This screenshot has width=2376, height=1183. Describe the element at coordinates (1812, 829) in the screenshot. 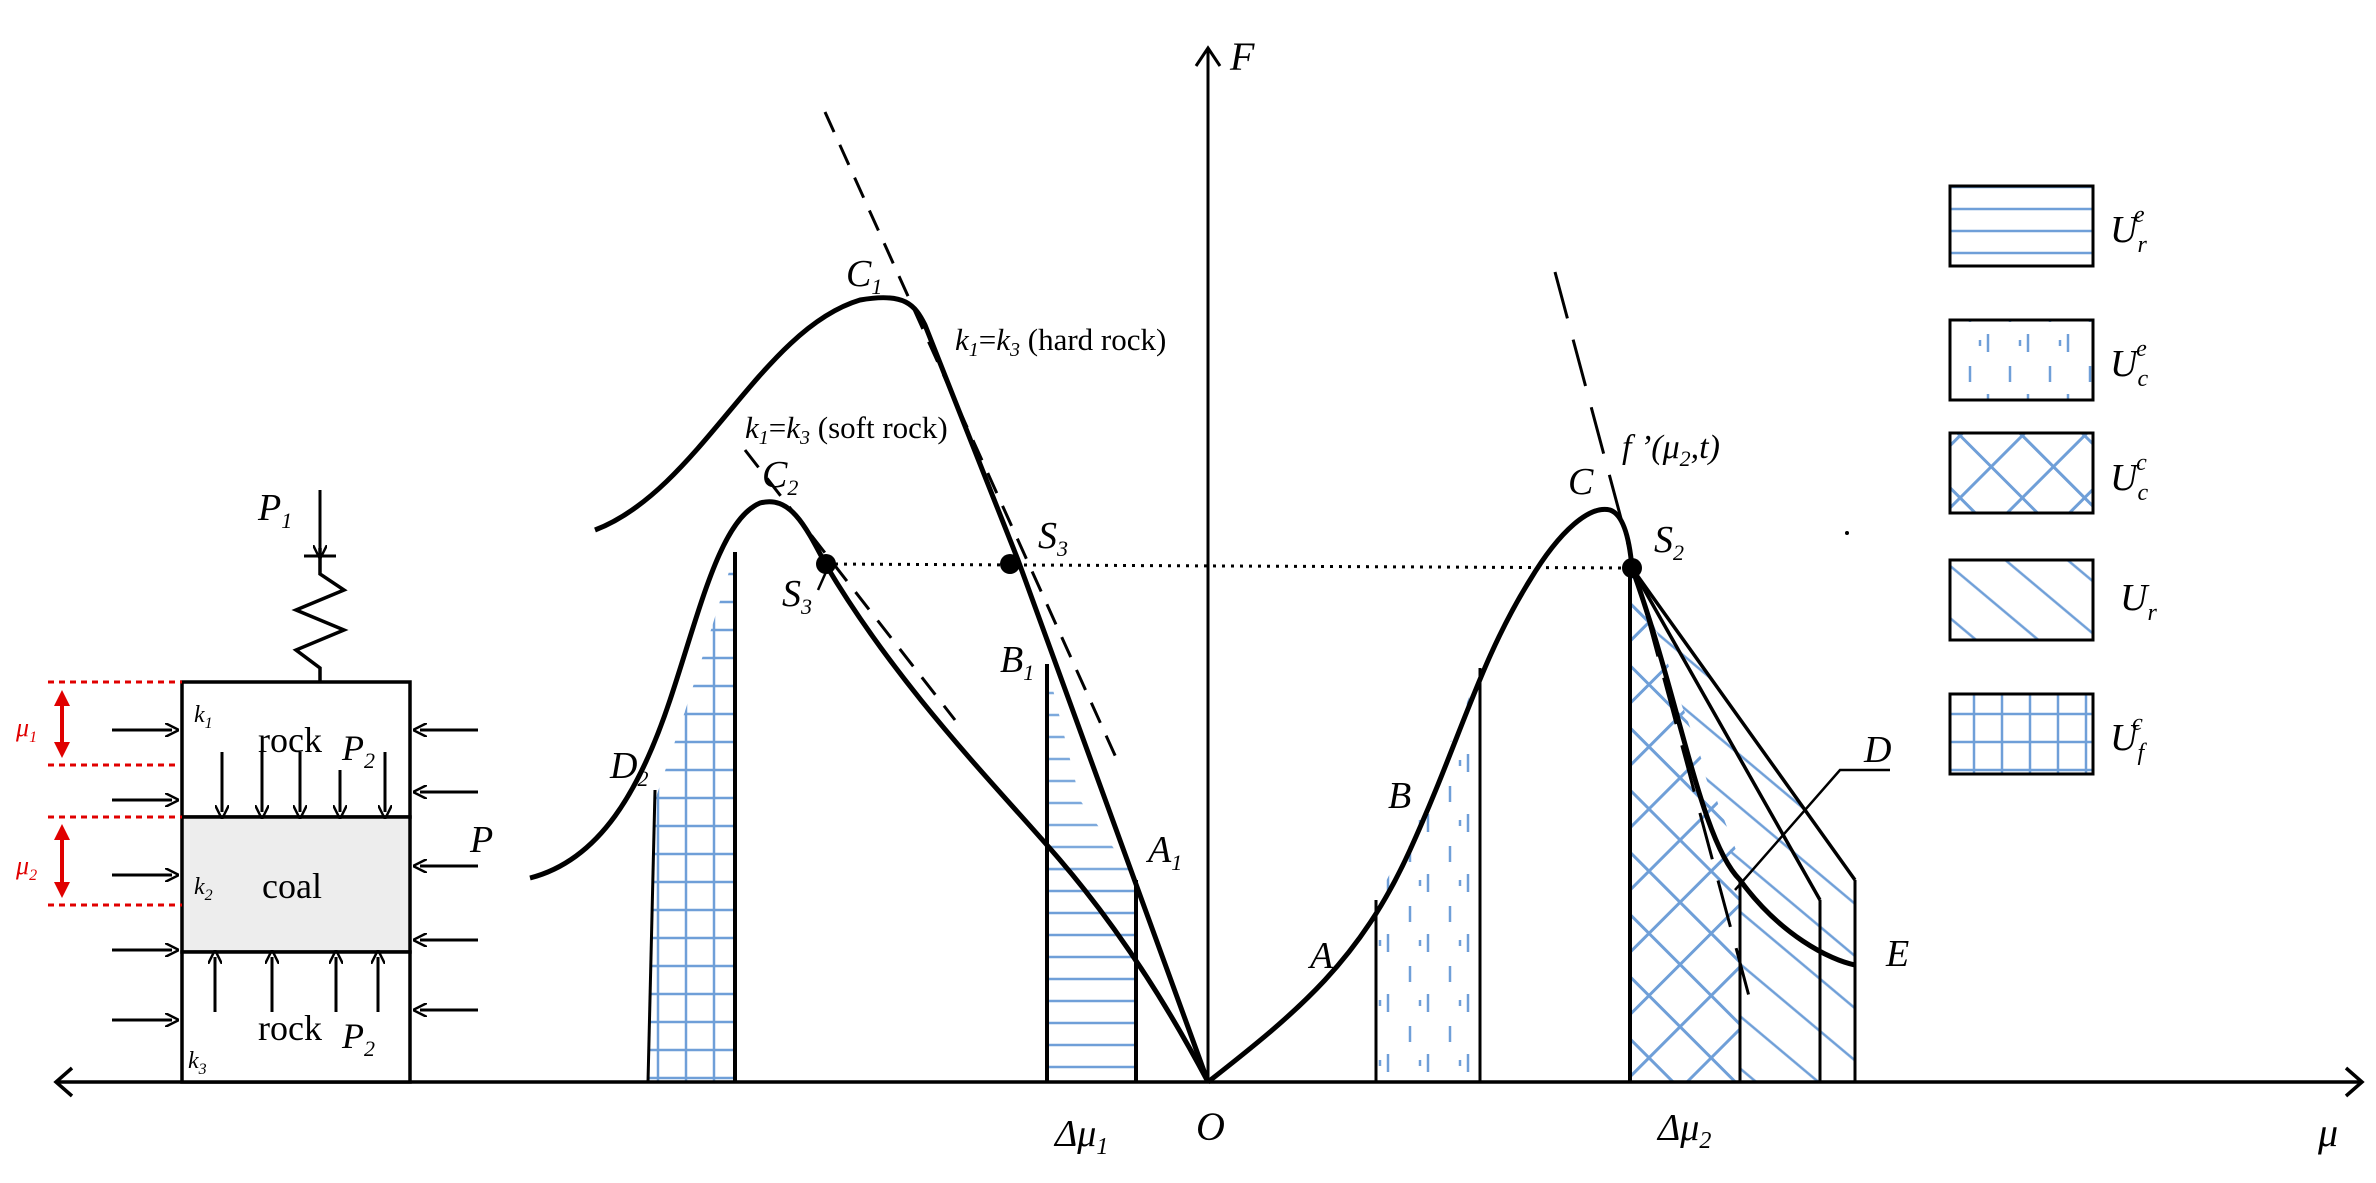

I see `d-pointer` at that location.